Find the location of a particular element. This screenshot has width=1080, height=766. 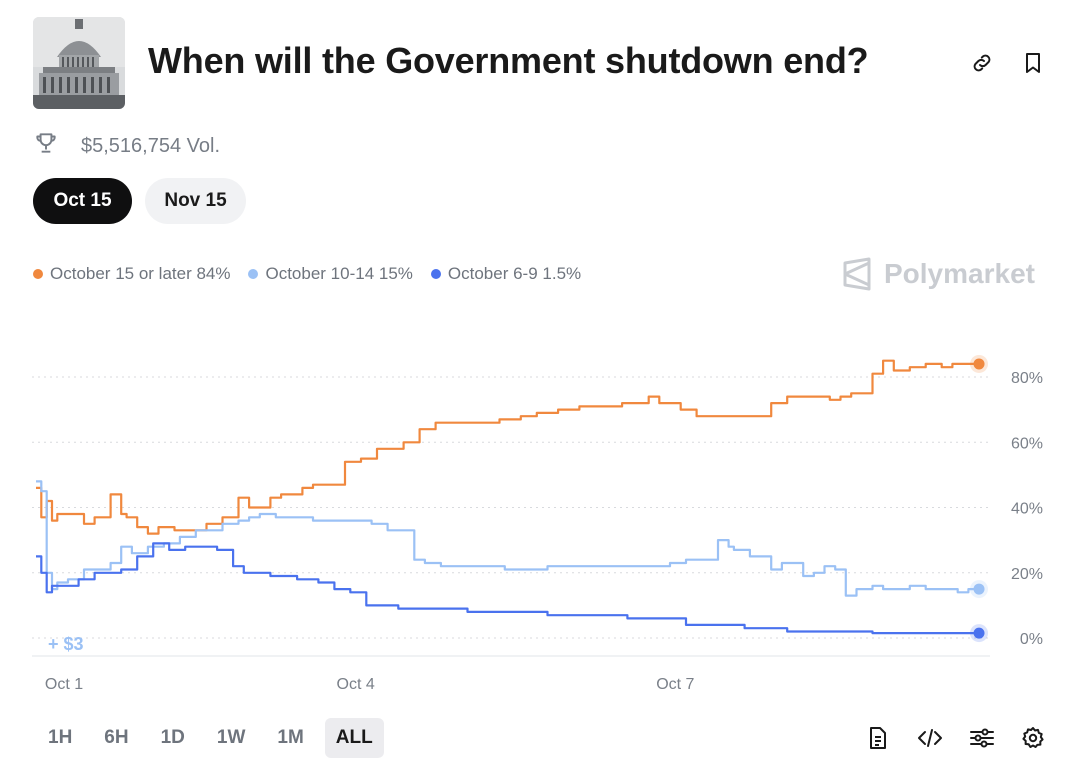

document-icon is located at coordinates (878, 738).